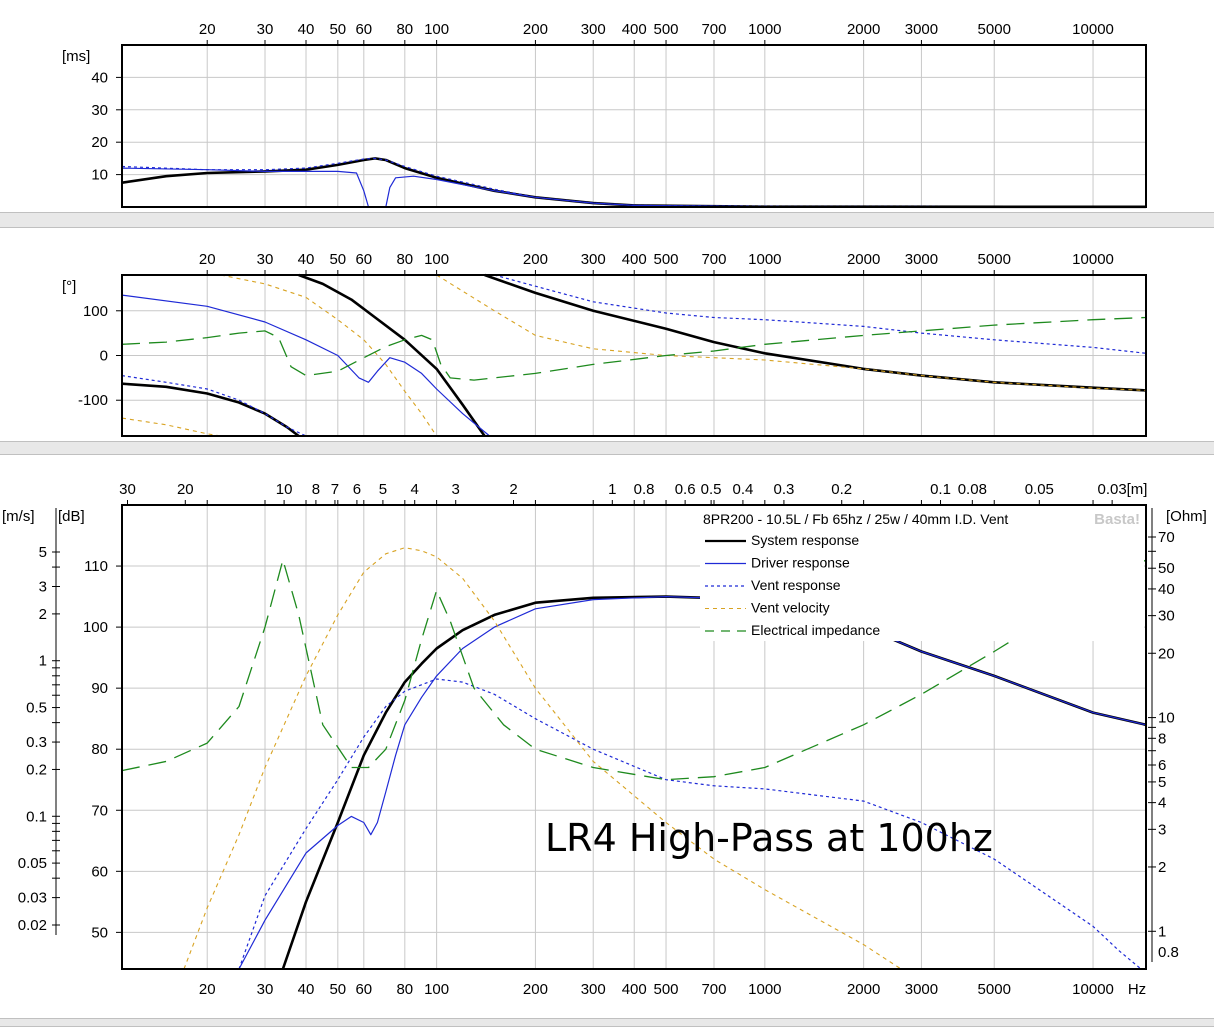 Image resolution: width=1214 pixels, height=1027 pixels. Describe the element at coordinates (18, 516) in the screenshot. I see `velocity-axis-label: [m/s]` at that location.